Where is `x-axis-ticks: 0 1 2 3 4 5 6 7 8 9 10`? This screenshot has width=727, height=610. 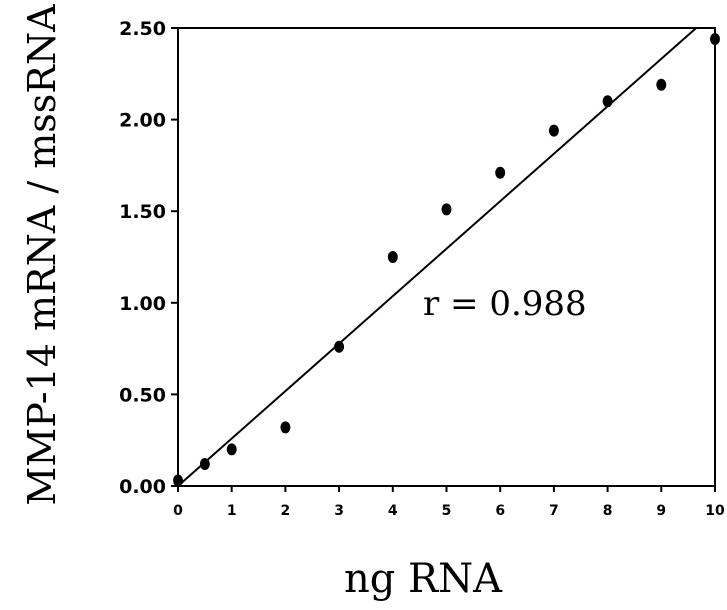 x-axis-ticks: 0 1 2 3 4 5 6 7 8 9 10 is located at coordinates (449, 502).